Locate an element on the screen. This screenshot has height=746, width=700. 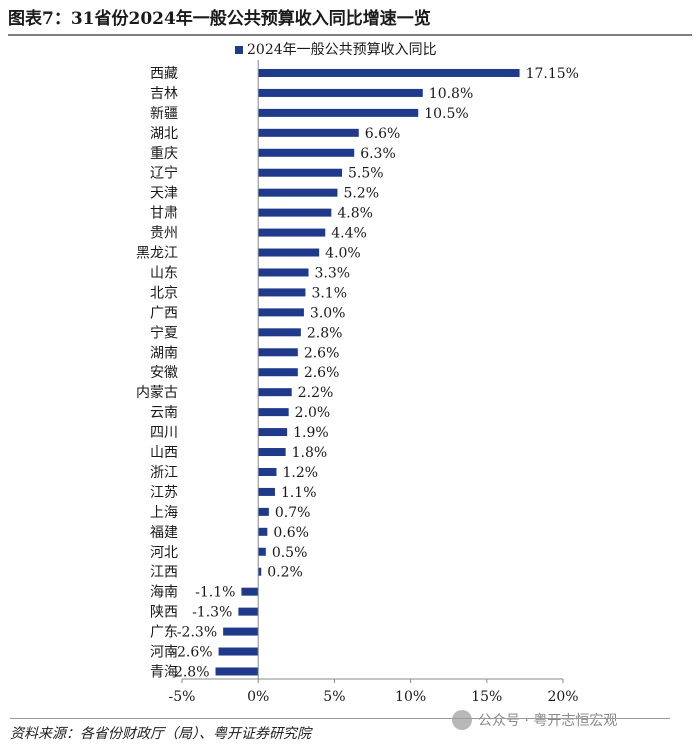
category-label: 贵州 is located at coordinates (164, 234).